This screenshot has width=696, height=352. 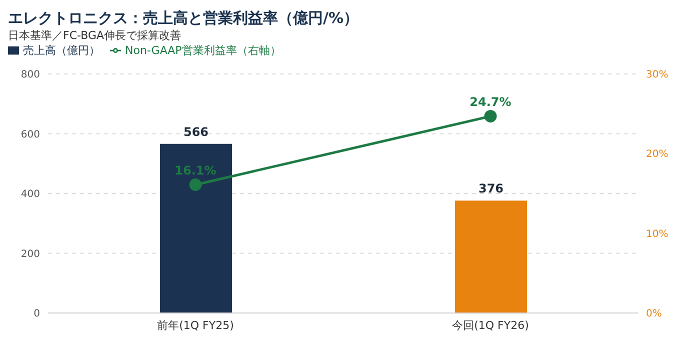 I want to click on y-tick-label: 200, so click(x=30, y=254).